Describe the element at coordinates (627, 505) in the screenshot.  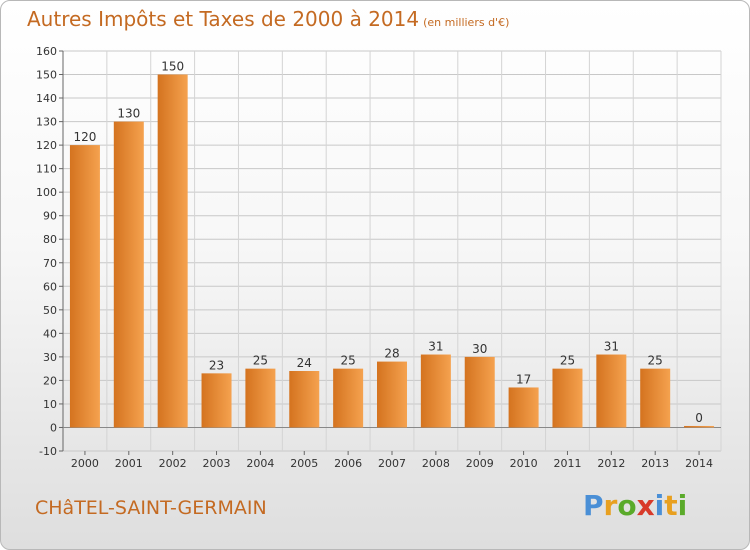
I see `brand-letter: o` at that location.